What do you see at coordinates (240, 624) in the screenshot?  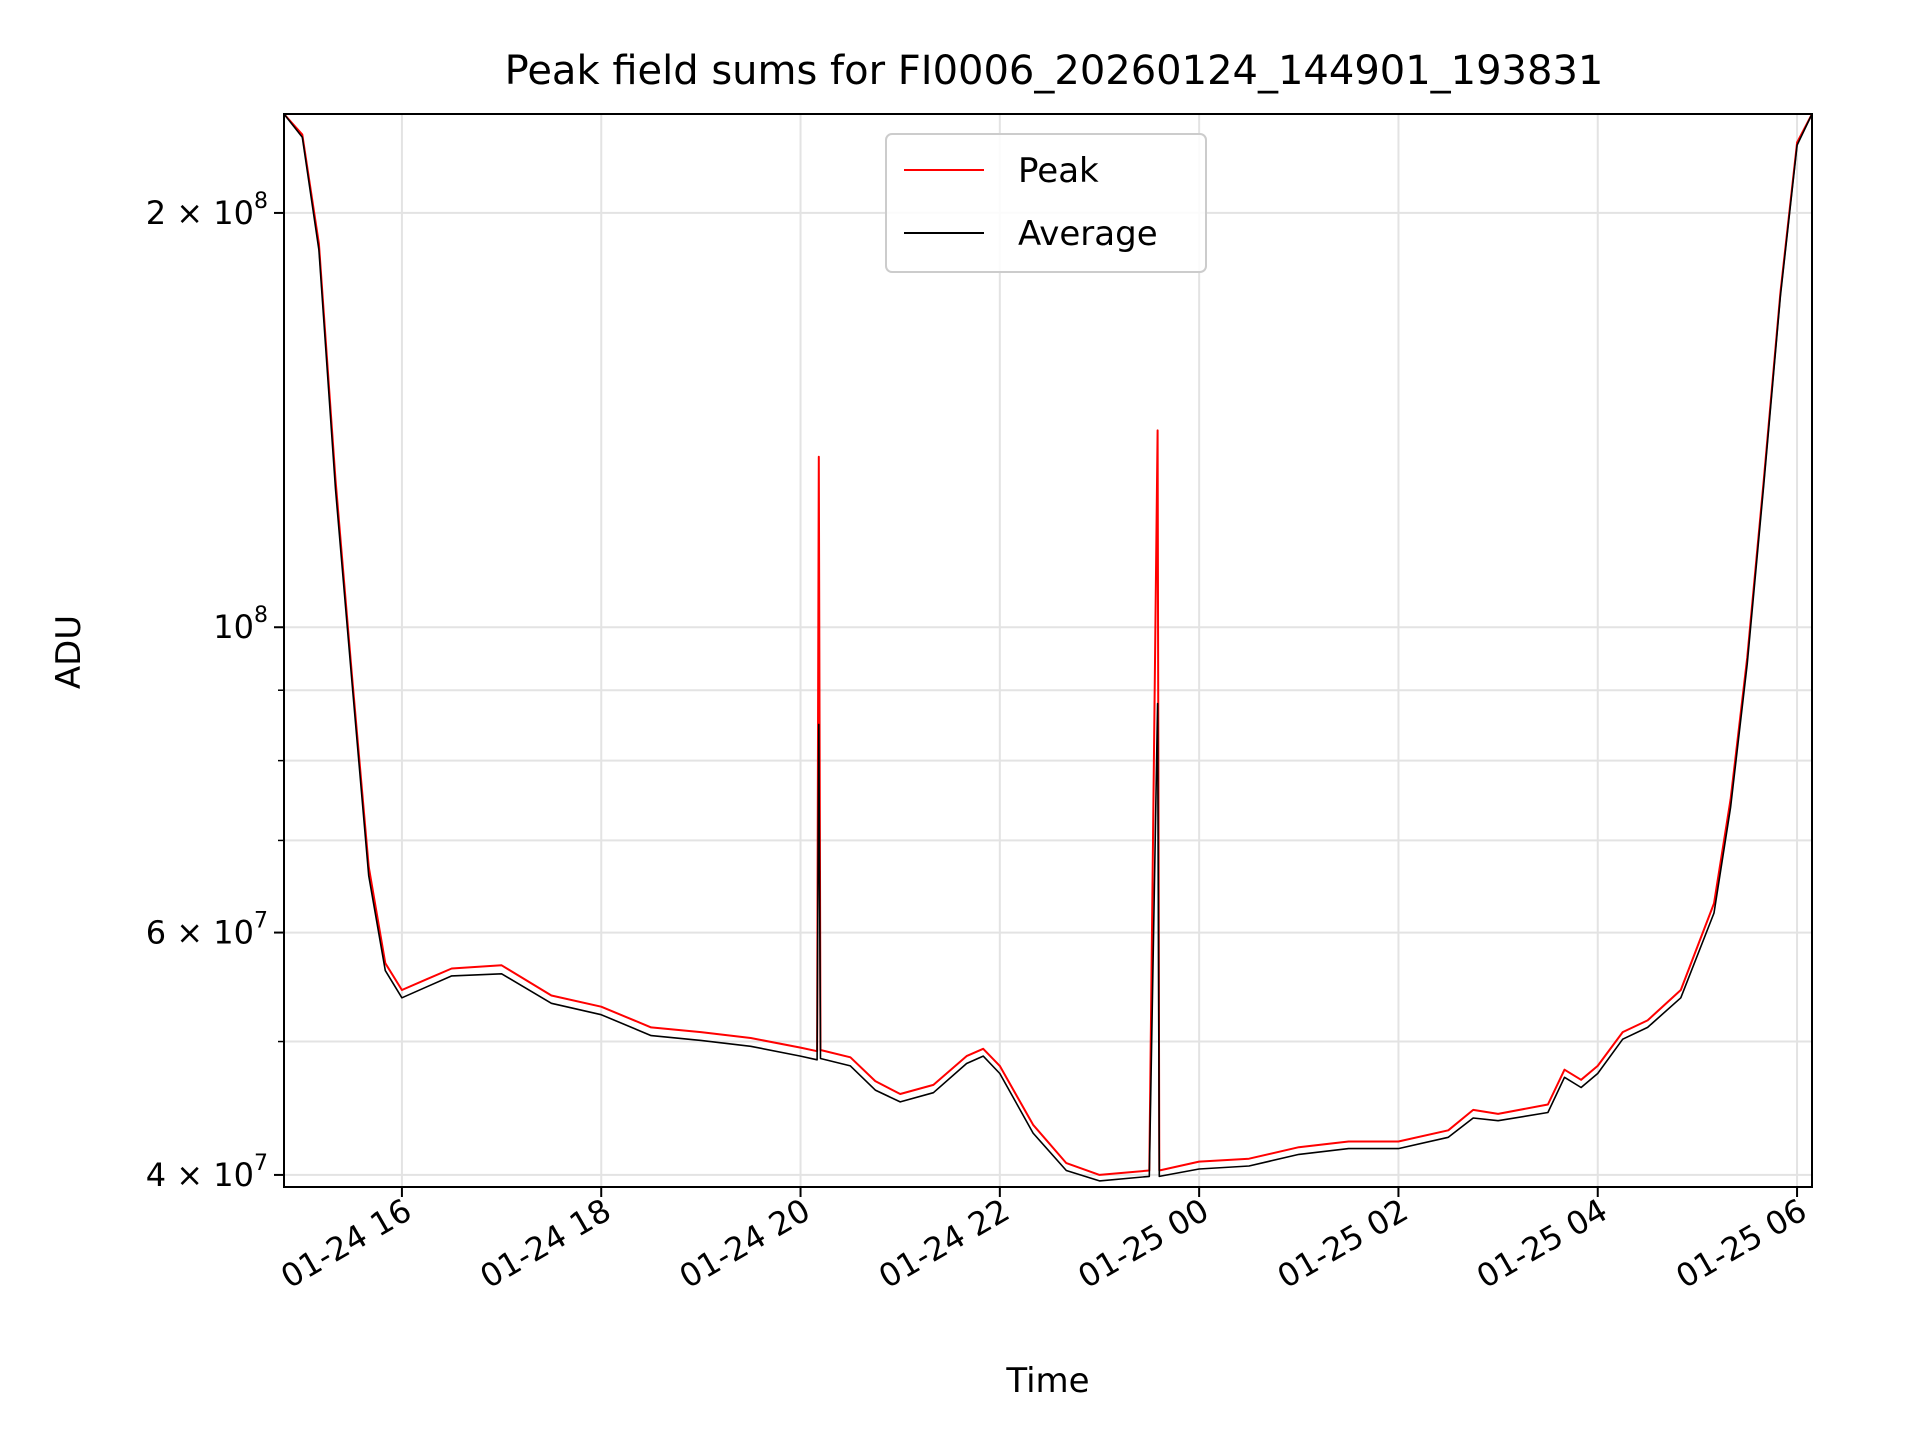 I see `y-tick-label: 108` at bounding box center [240, 624].